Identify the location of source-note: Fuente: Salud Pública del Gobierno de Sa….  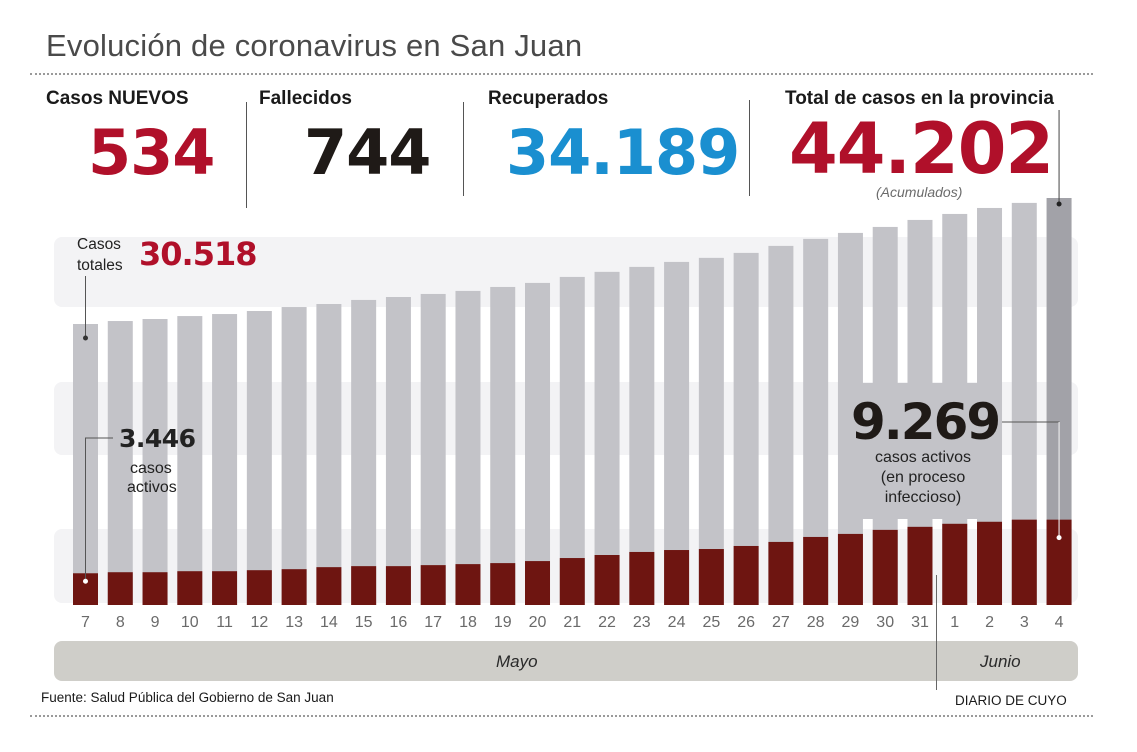
(187, 697).